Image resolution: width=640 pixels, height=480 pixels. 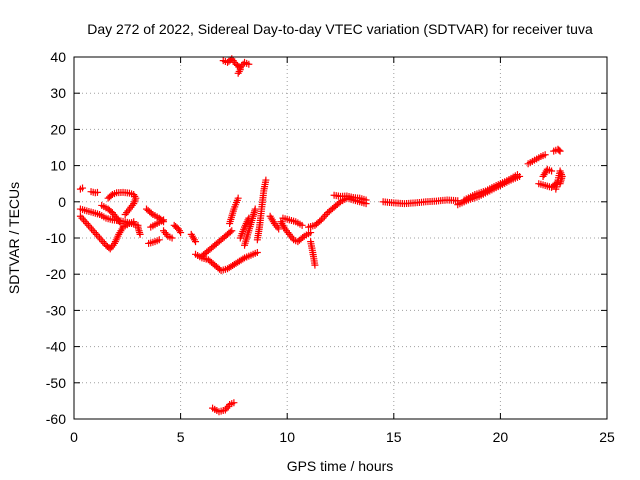 I want to click on x-axis-label: GPS time / hours, so click(x=340, y=466).